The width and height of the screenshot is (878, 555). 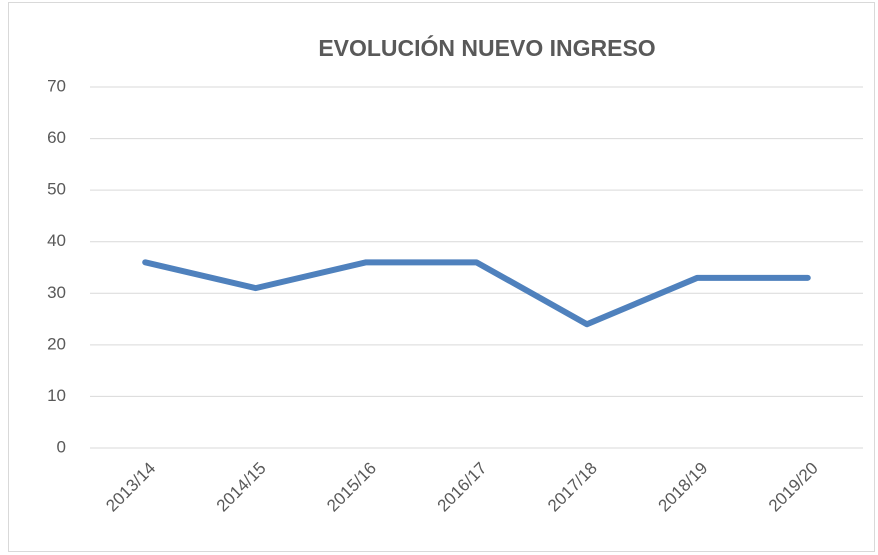 I want to click on data-line, so click(x=476, y=293).